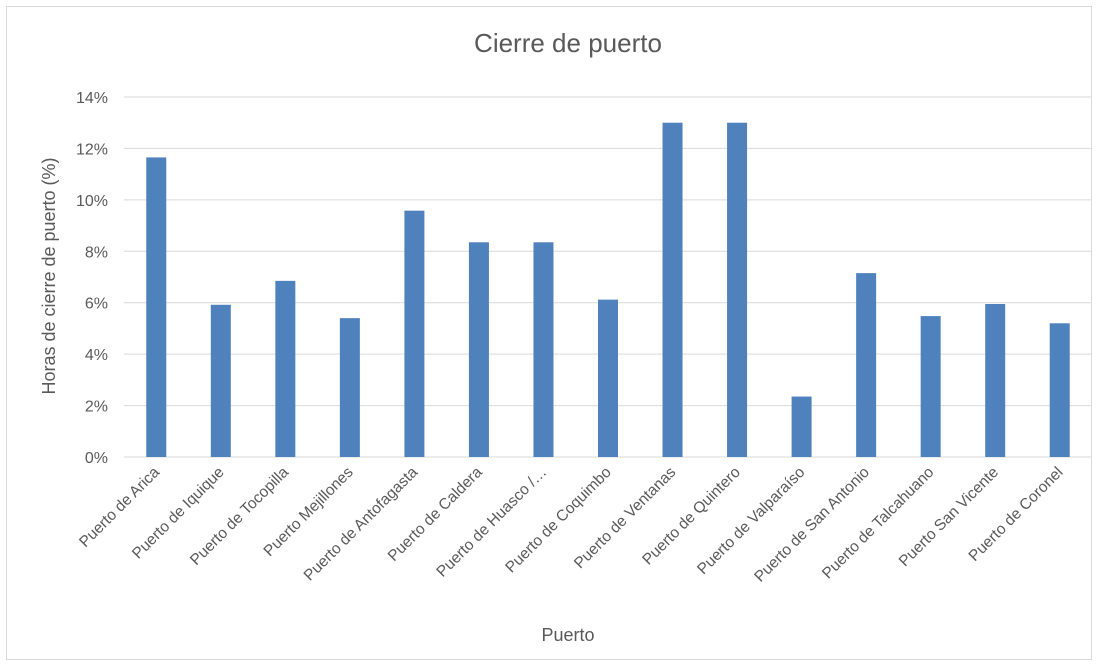 The width and height of the screenshot is (1099, 667). I want to click on y-axis-tick-labels: 0% 2% 4% 6% 8% 10% 12% 14%, so click(92, 278).